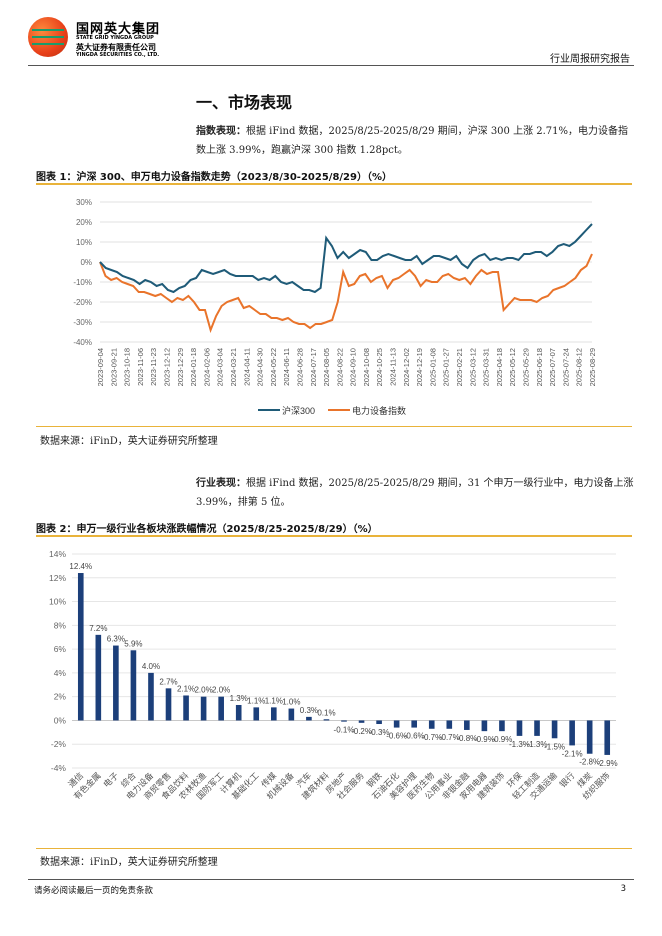  What do you see at coordinates (298, 410) in the screenshot?
I see `legend-label-hs300: 沪深300` at bounding box center [298, 410].